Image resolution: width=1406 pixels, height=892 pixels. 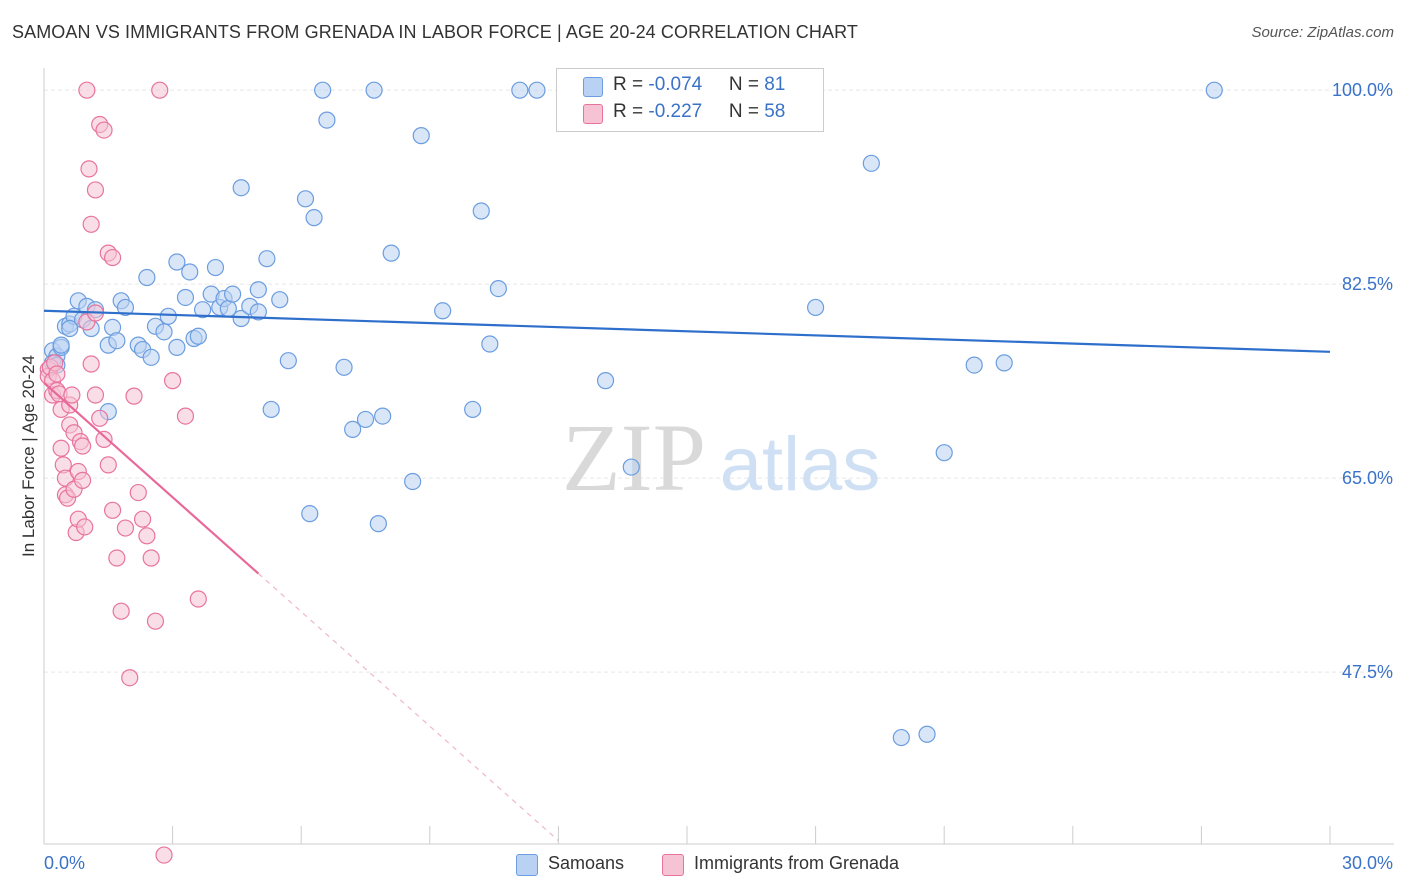 What do you see at coordinates (675, 84) in the screenshot?
I see `r-value: -0.074` at bounding box center [675, 84].